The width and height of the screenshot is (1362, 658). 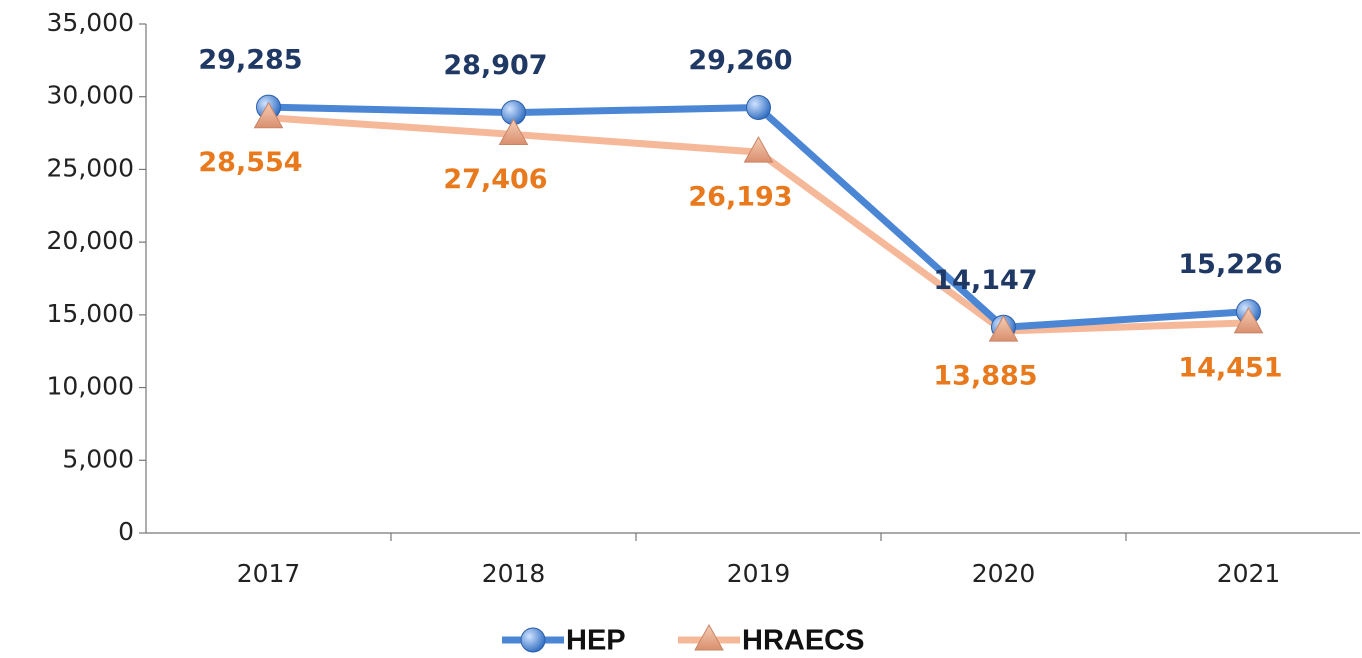 What do you see at coordinates (985, 280) in the screenshot?
I see `data-label: 14,147` at bounding box center [985, 280].